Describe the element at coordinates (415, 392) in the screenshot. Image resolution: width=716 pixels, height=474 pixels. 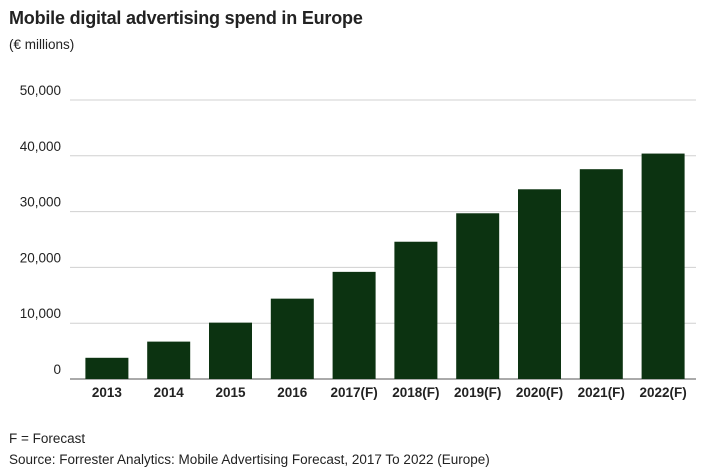
I see `x-tick-label: 2018(F)` at that location.